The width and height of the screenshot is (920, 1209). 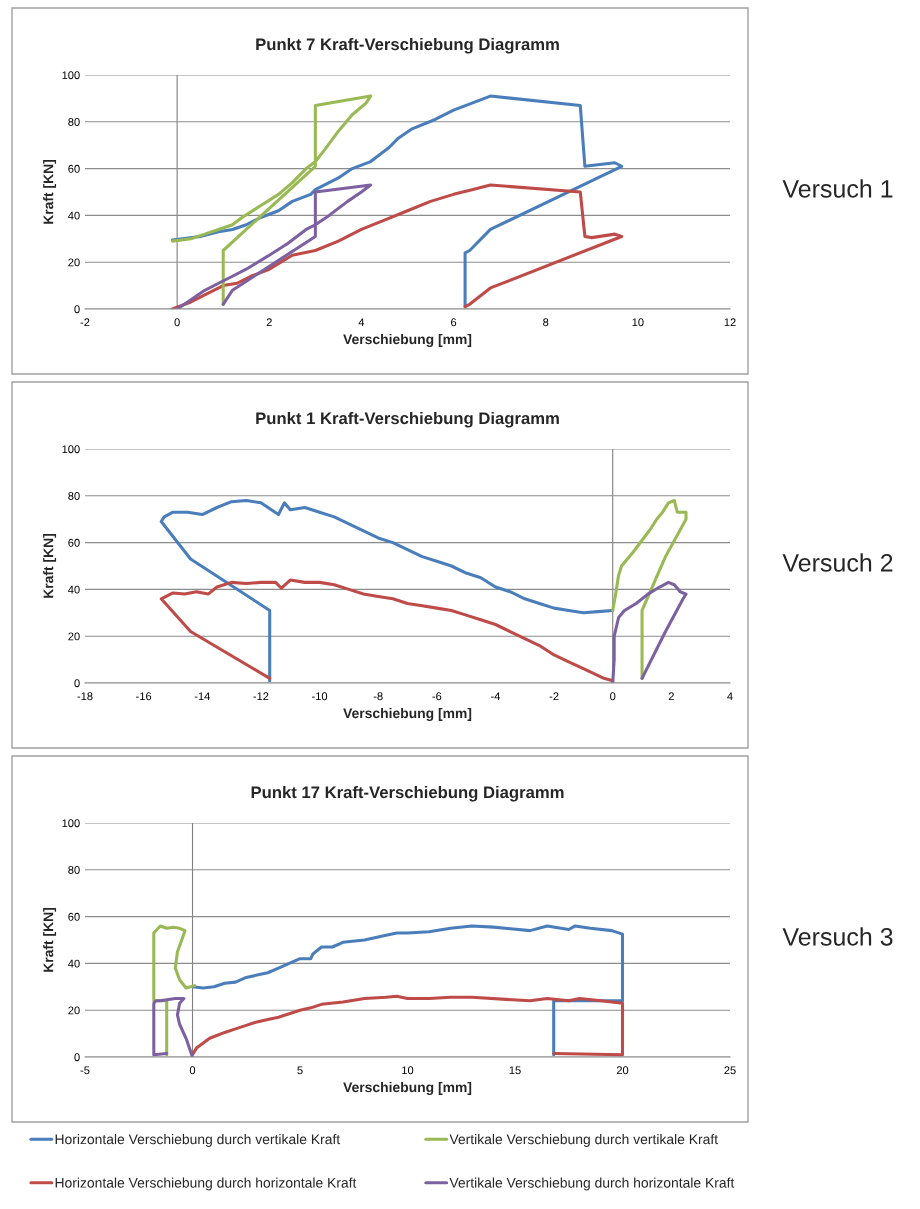 What do you see at coordinates (407, 419) in the screenshot?
I see `chart-title: Punkt 1 Kraft-Verschiebung Diagramm` at bounding box center [407, 419].